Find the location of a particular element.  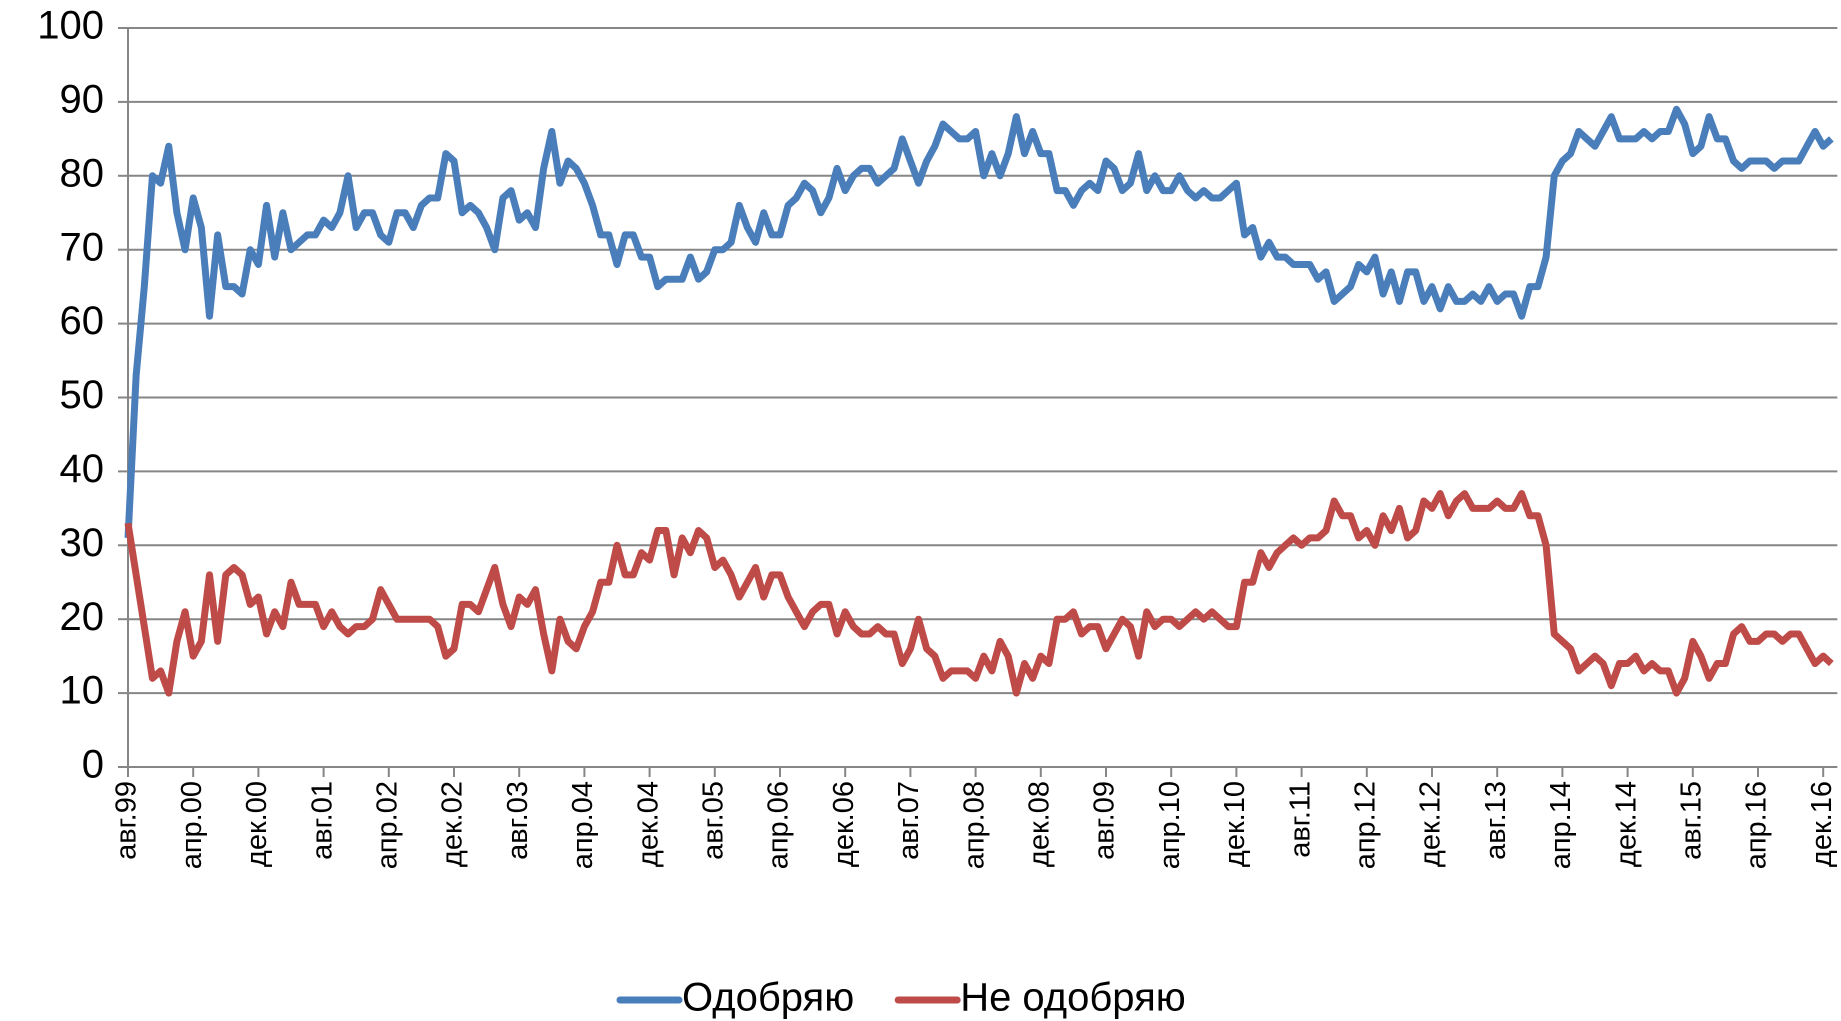

x-tick-label: авг.11 is located at coordinates (1300, 819).